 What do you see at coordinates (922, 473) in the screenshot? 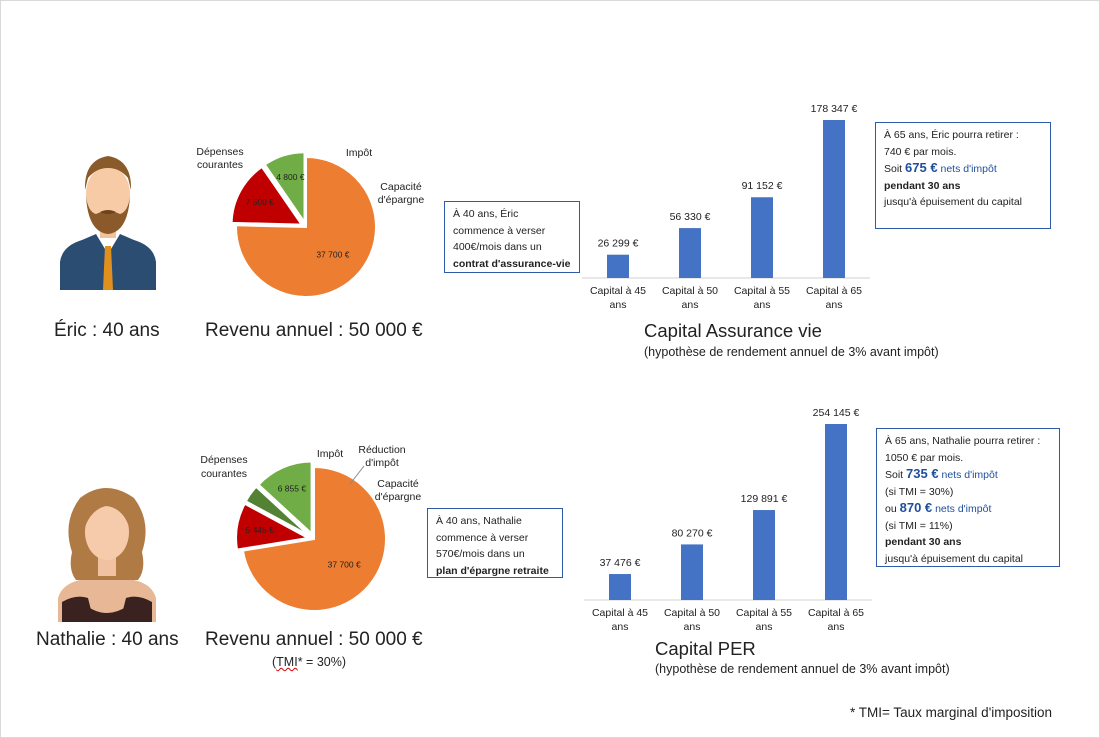
I see `net-amount: 735 €` at bounding box center [922, 473].